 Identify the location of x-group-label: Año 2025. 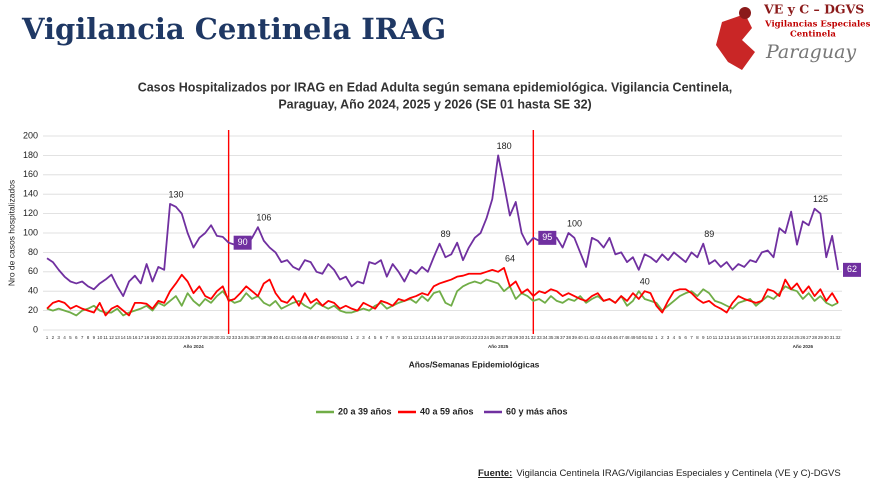
(498, 346).